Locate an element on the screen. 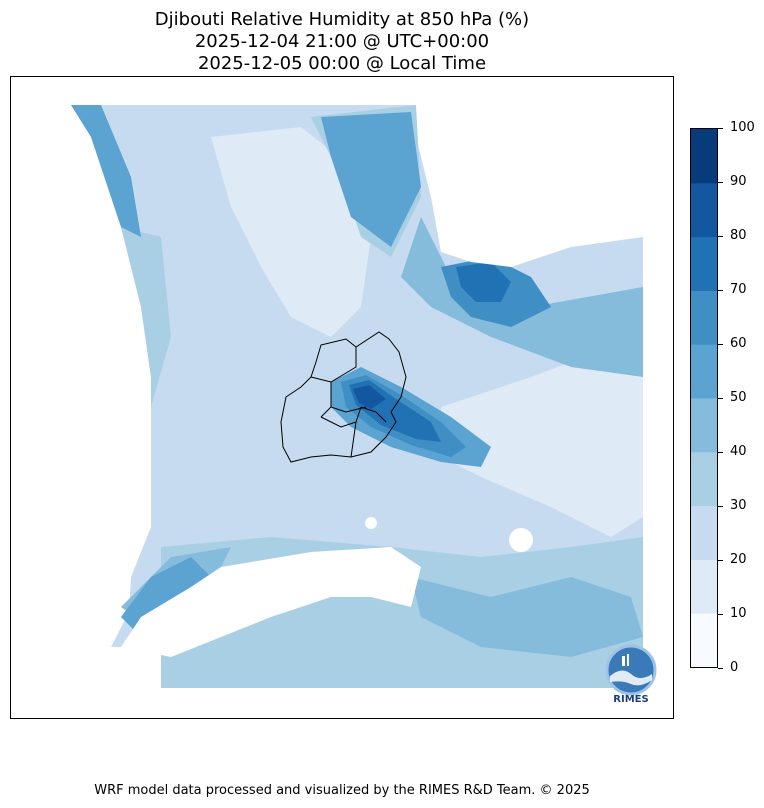  colorbar-tick-label: 60 is located at coordinates (738, 343).